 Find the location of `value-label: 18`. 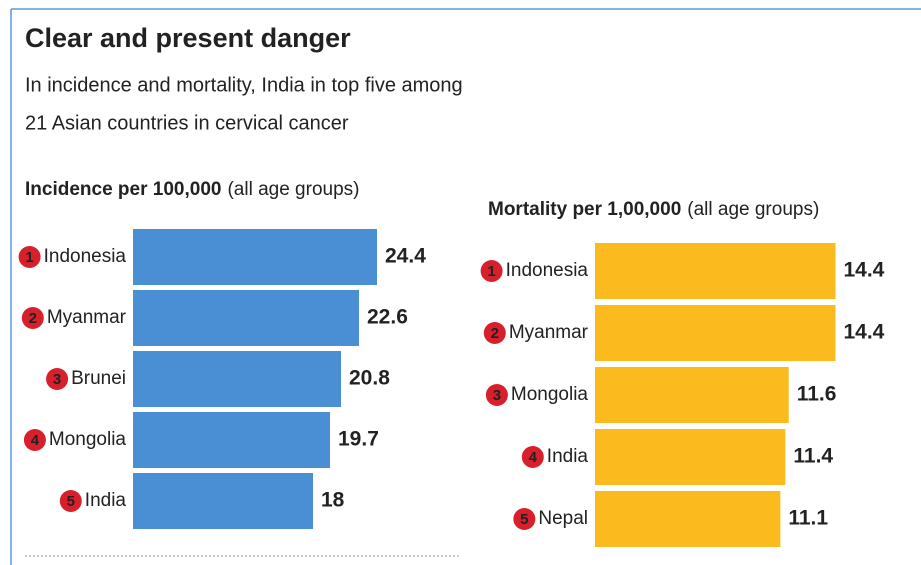

value-label: 18 is located at coordinates (333, 500).